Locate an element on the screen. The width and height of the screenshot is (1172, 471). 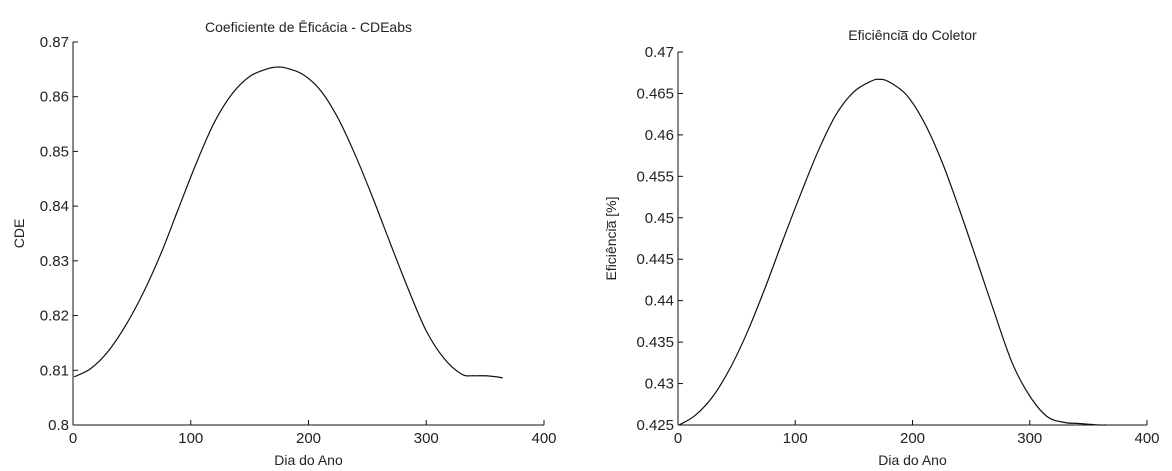
y-tick-label: 0.46 is located at coordinates (659, 135).